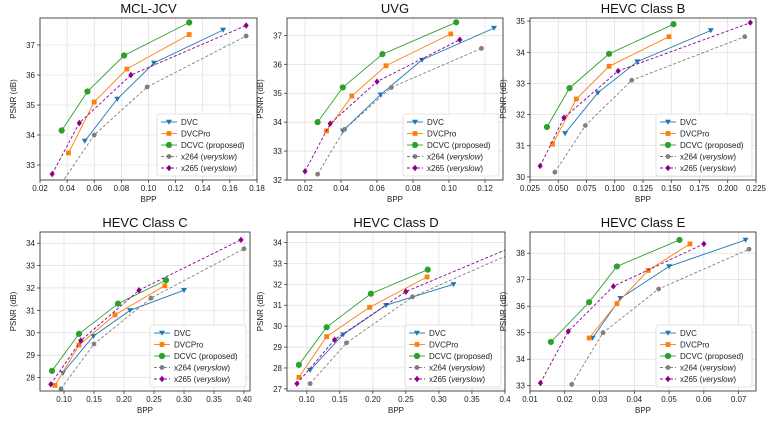 The height and width of the screenshot is (421, 766). I want to click on x-tick-label: 0.100, so click(615, 188).